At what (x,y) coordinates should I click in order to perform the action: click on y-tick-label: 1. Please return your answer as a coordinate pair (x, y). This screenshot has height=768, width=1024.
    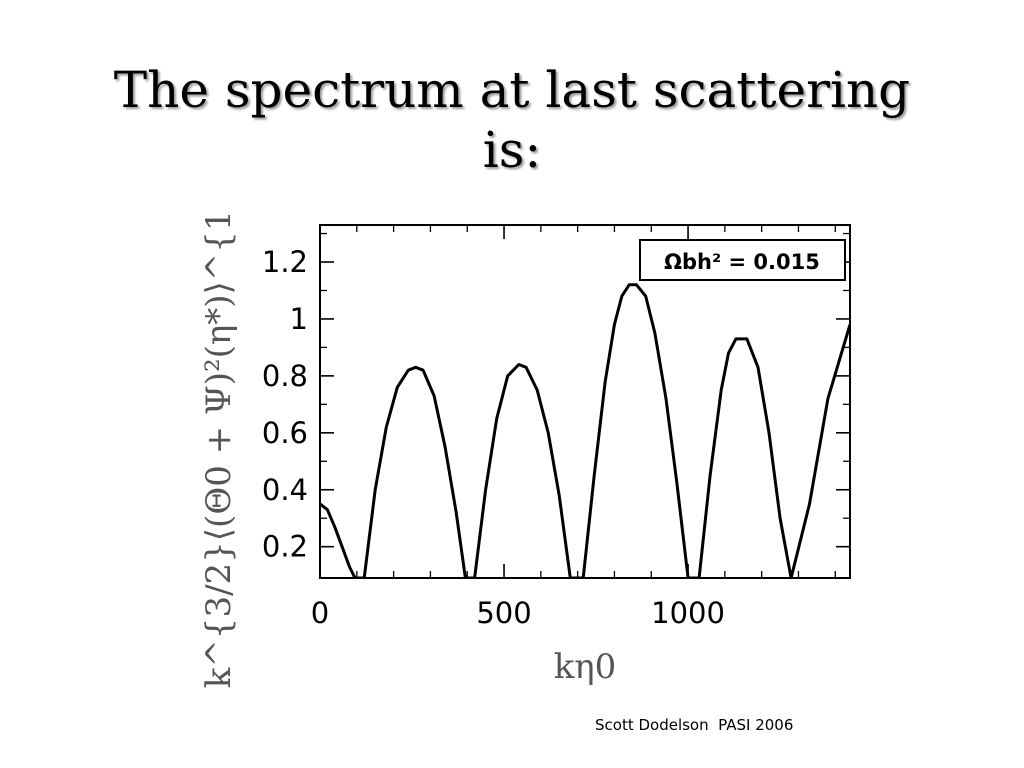
    Looking at the image, I should click on (299, 319).